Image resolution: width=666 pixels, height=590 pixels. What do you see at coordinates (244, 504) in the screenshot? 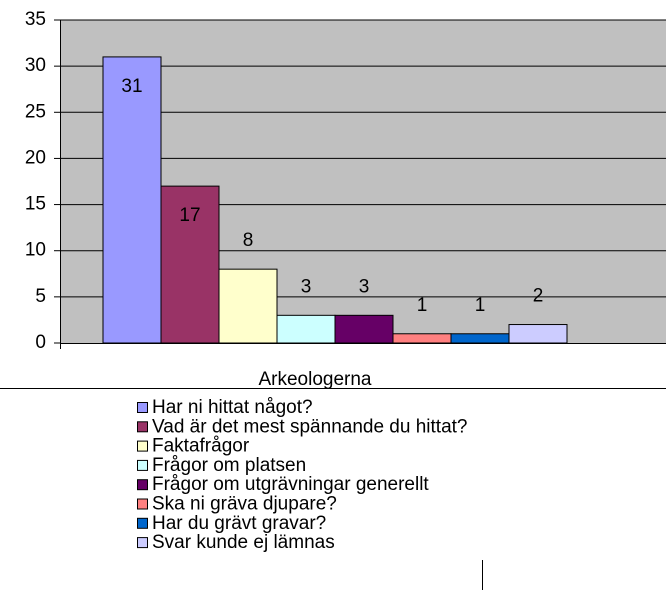
I see `legend-label: Ska ni gräva djupare?` at bounding box center [244, 504].